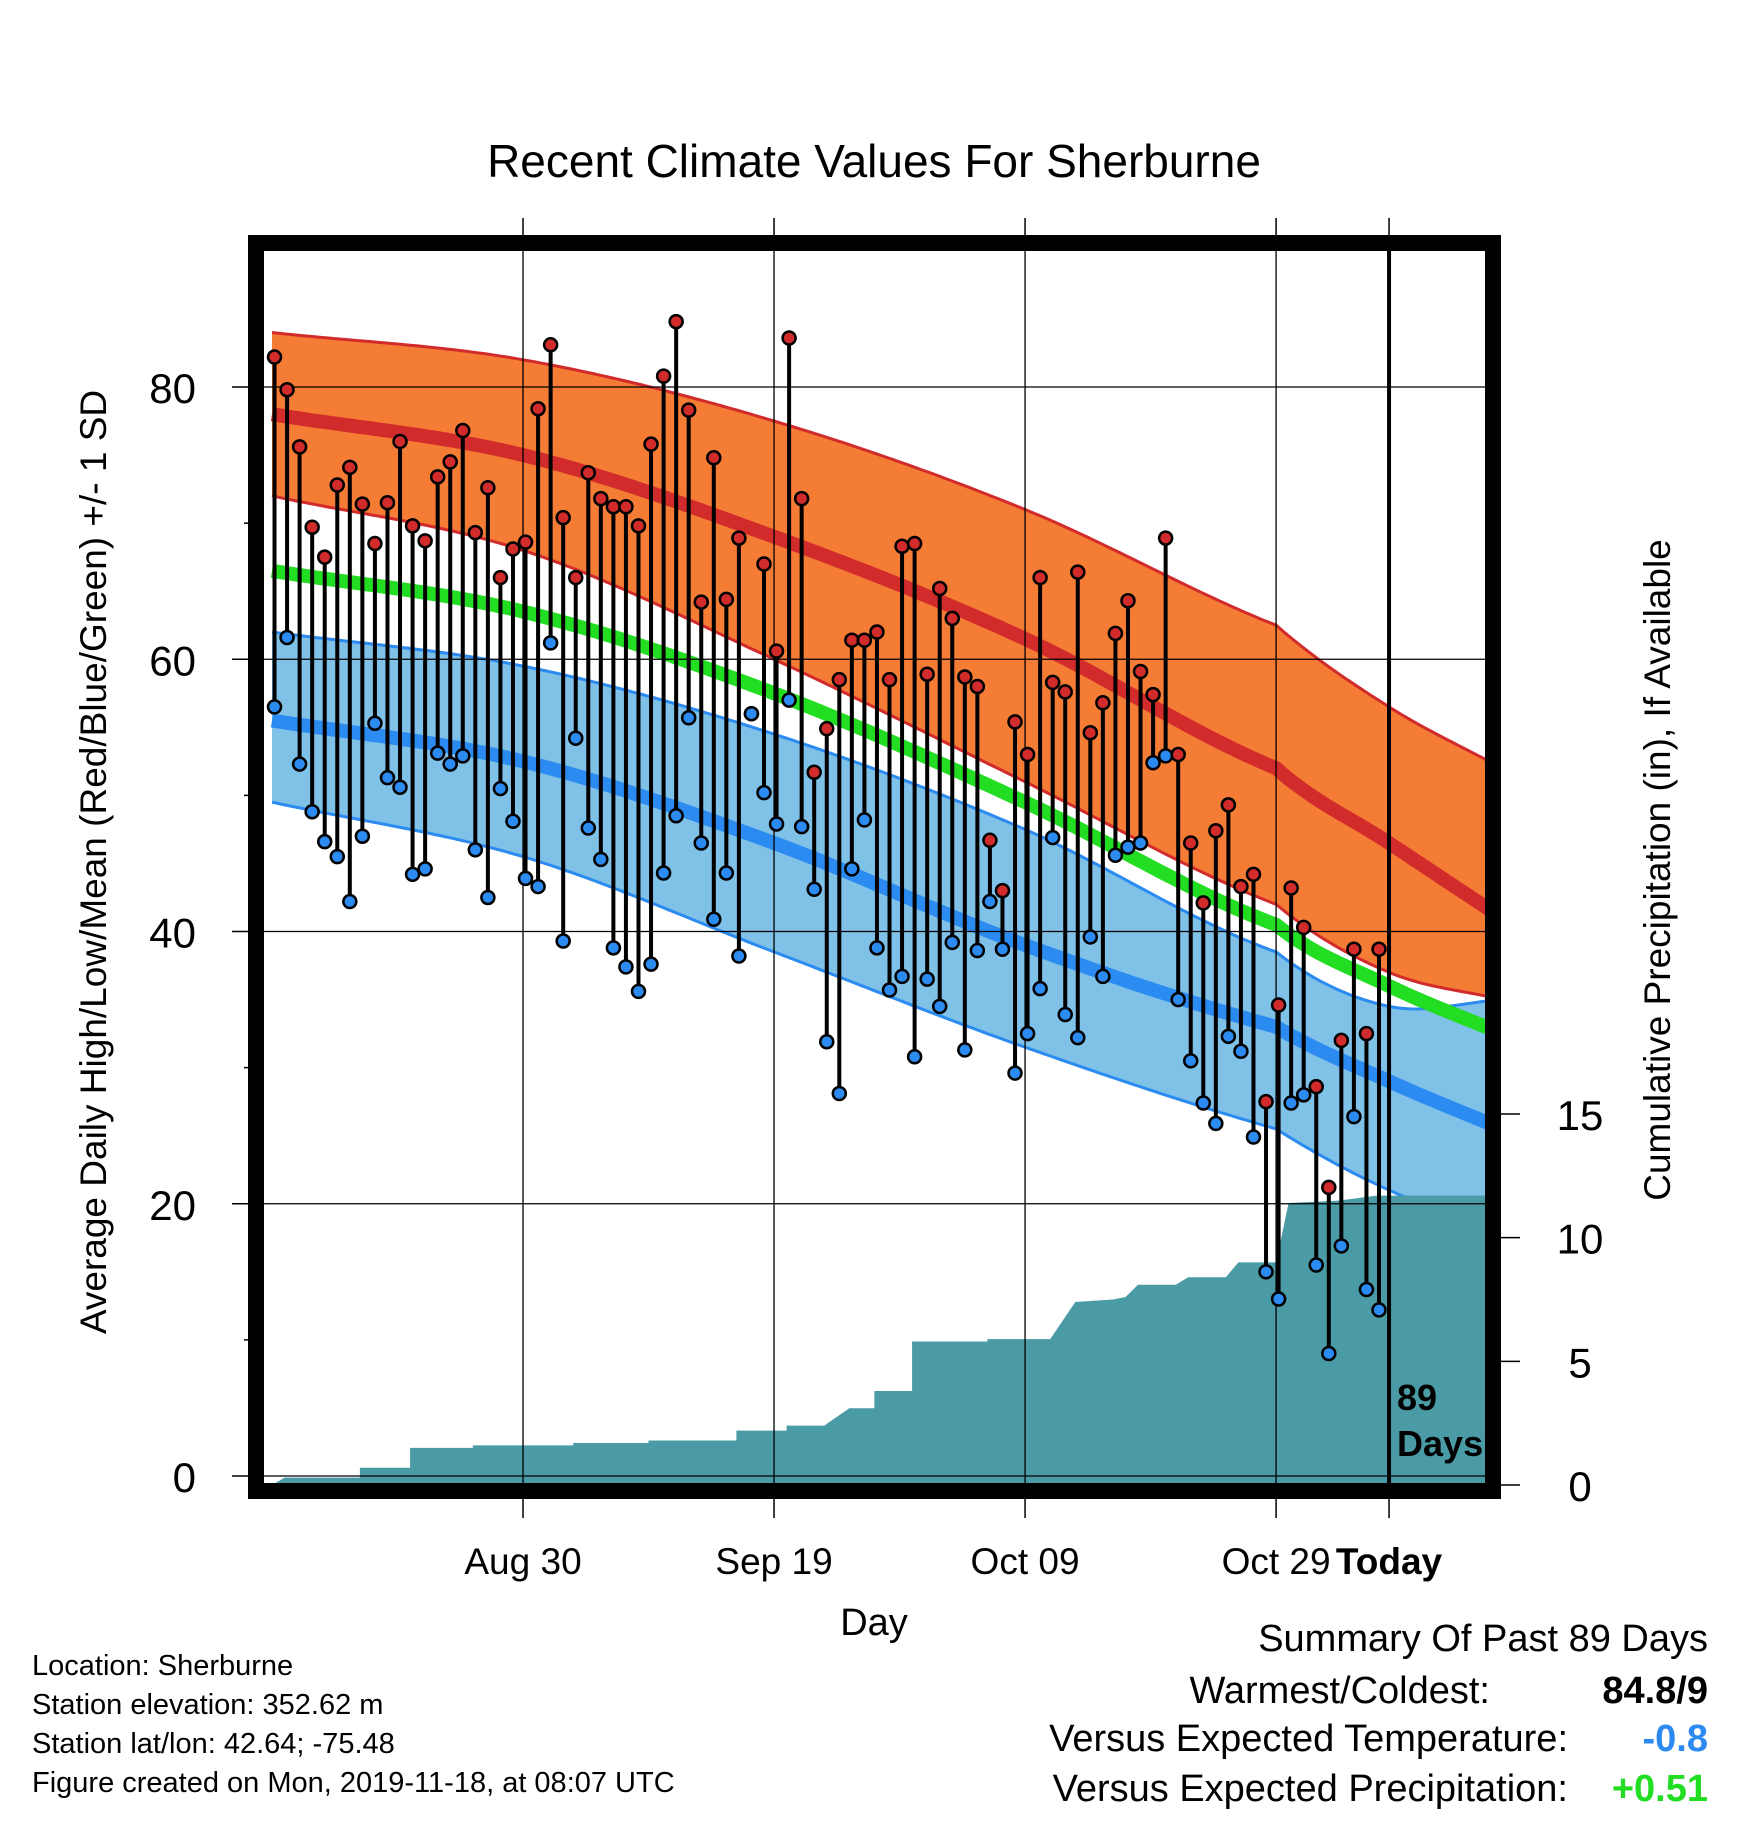 Image resolution: width=1748 pixels, height=1828 pixels. What do you see at coordinates (1440, 1443) in the screenshot?
I see `days-word-label: Days` at bounding box center [1440, 1443].